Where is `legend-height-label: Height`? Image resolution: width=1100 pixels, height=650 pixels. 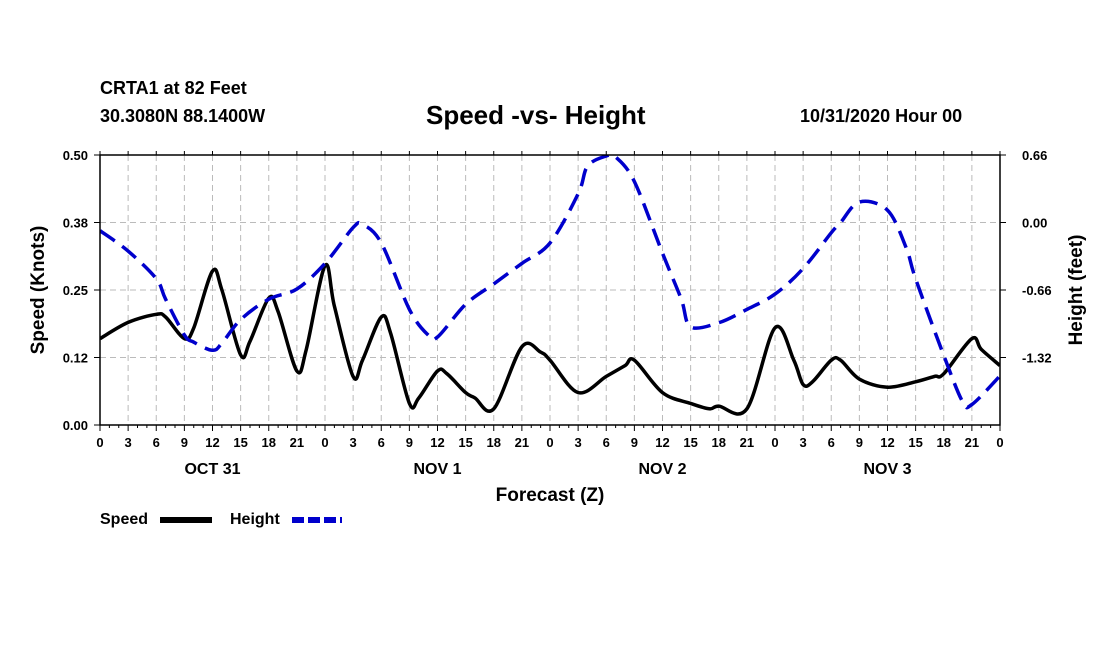
legend-height-label: Height is located at coordinates (255, 519).